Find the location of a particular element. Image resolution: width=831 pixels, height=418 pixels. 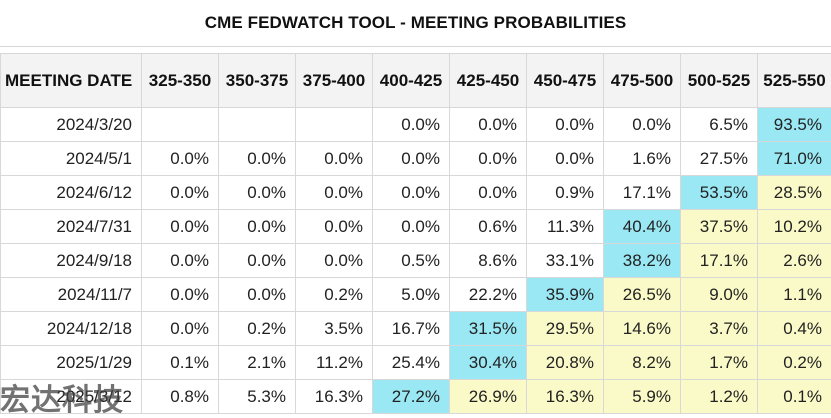

probability-cell: 0.8% is located at coordinates (180, 396).